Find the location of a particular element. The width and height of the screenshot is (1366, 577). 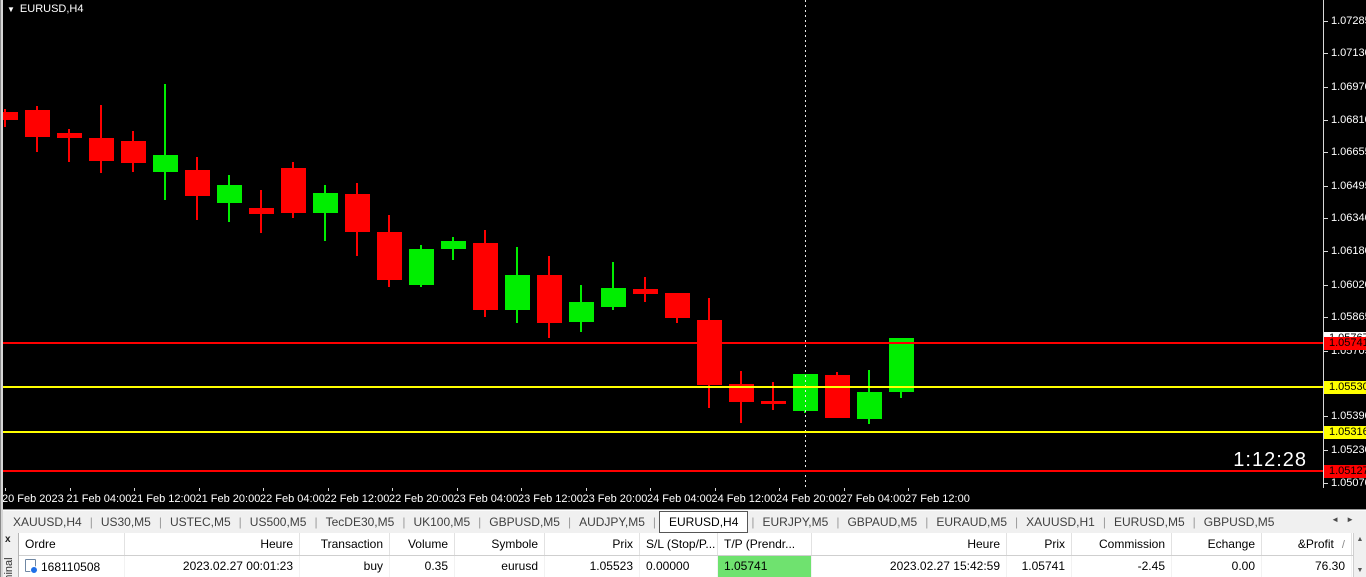

order-cell-s-l-stop-p-: 0.00000 is located at coordinates (679, 566).